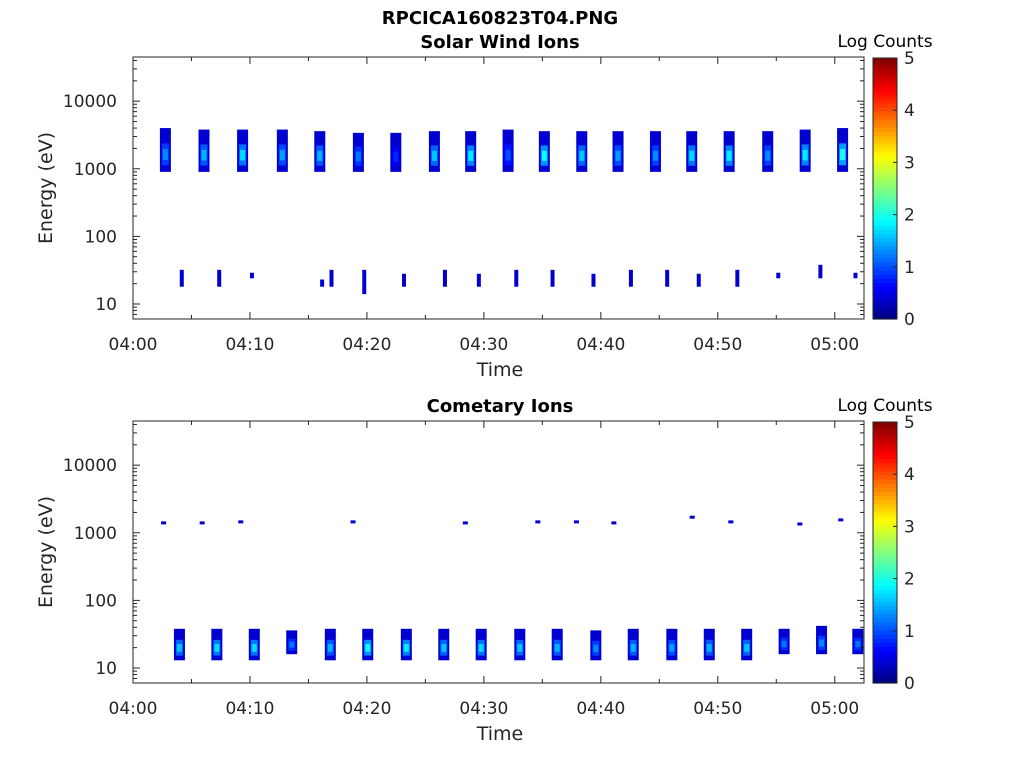 Image resolution: width=1024 pixels, height=768 pixels. Describe the element at coordinates (909, 59) in the screenshot. I see `colorbar-tick-label: 5` at that location.